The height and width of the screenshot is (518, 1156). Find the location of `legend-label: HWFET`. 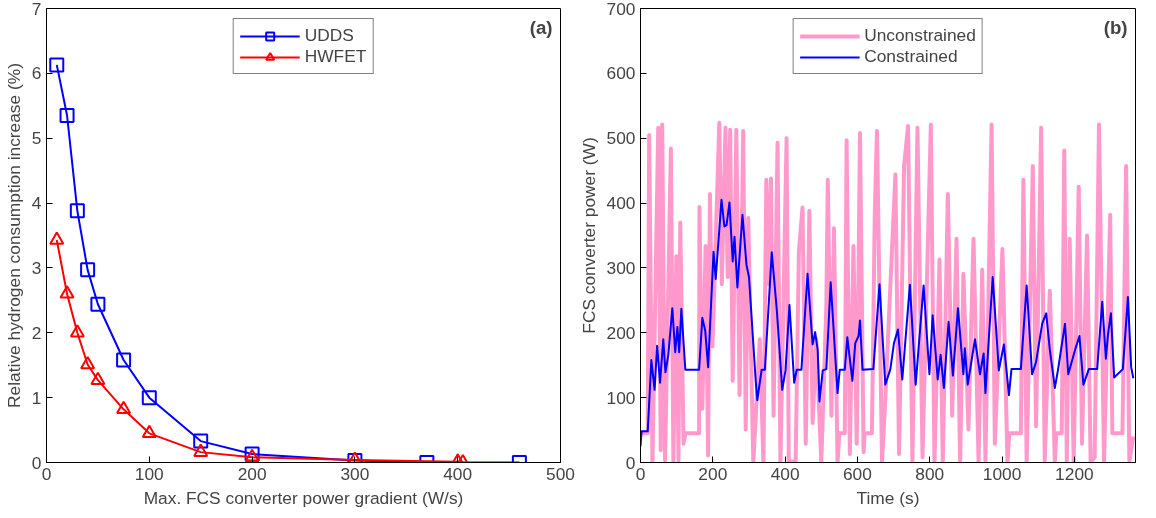

legend-label: HWFET is located at coordinates (335, 56).